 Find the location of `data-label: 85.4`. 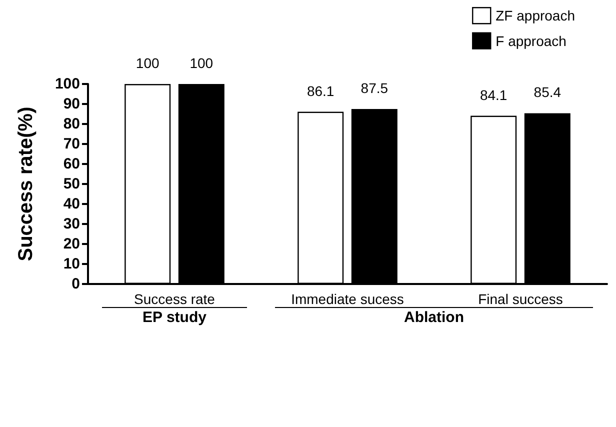

data-label: 85.4 is located at coordinates (548, 92).